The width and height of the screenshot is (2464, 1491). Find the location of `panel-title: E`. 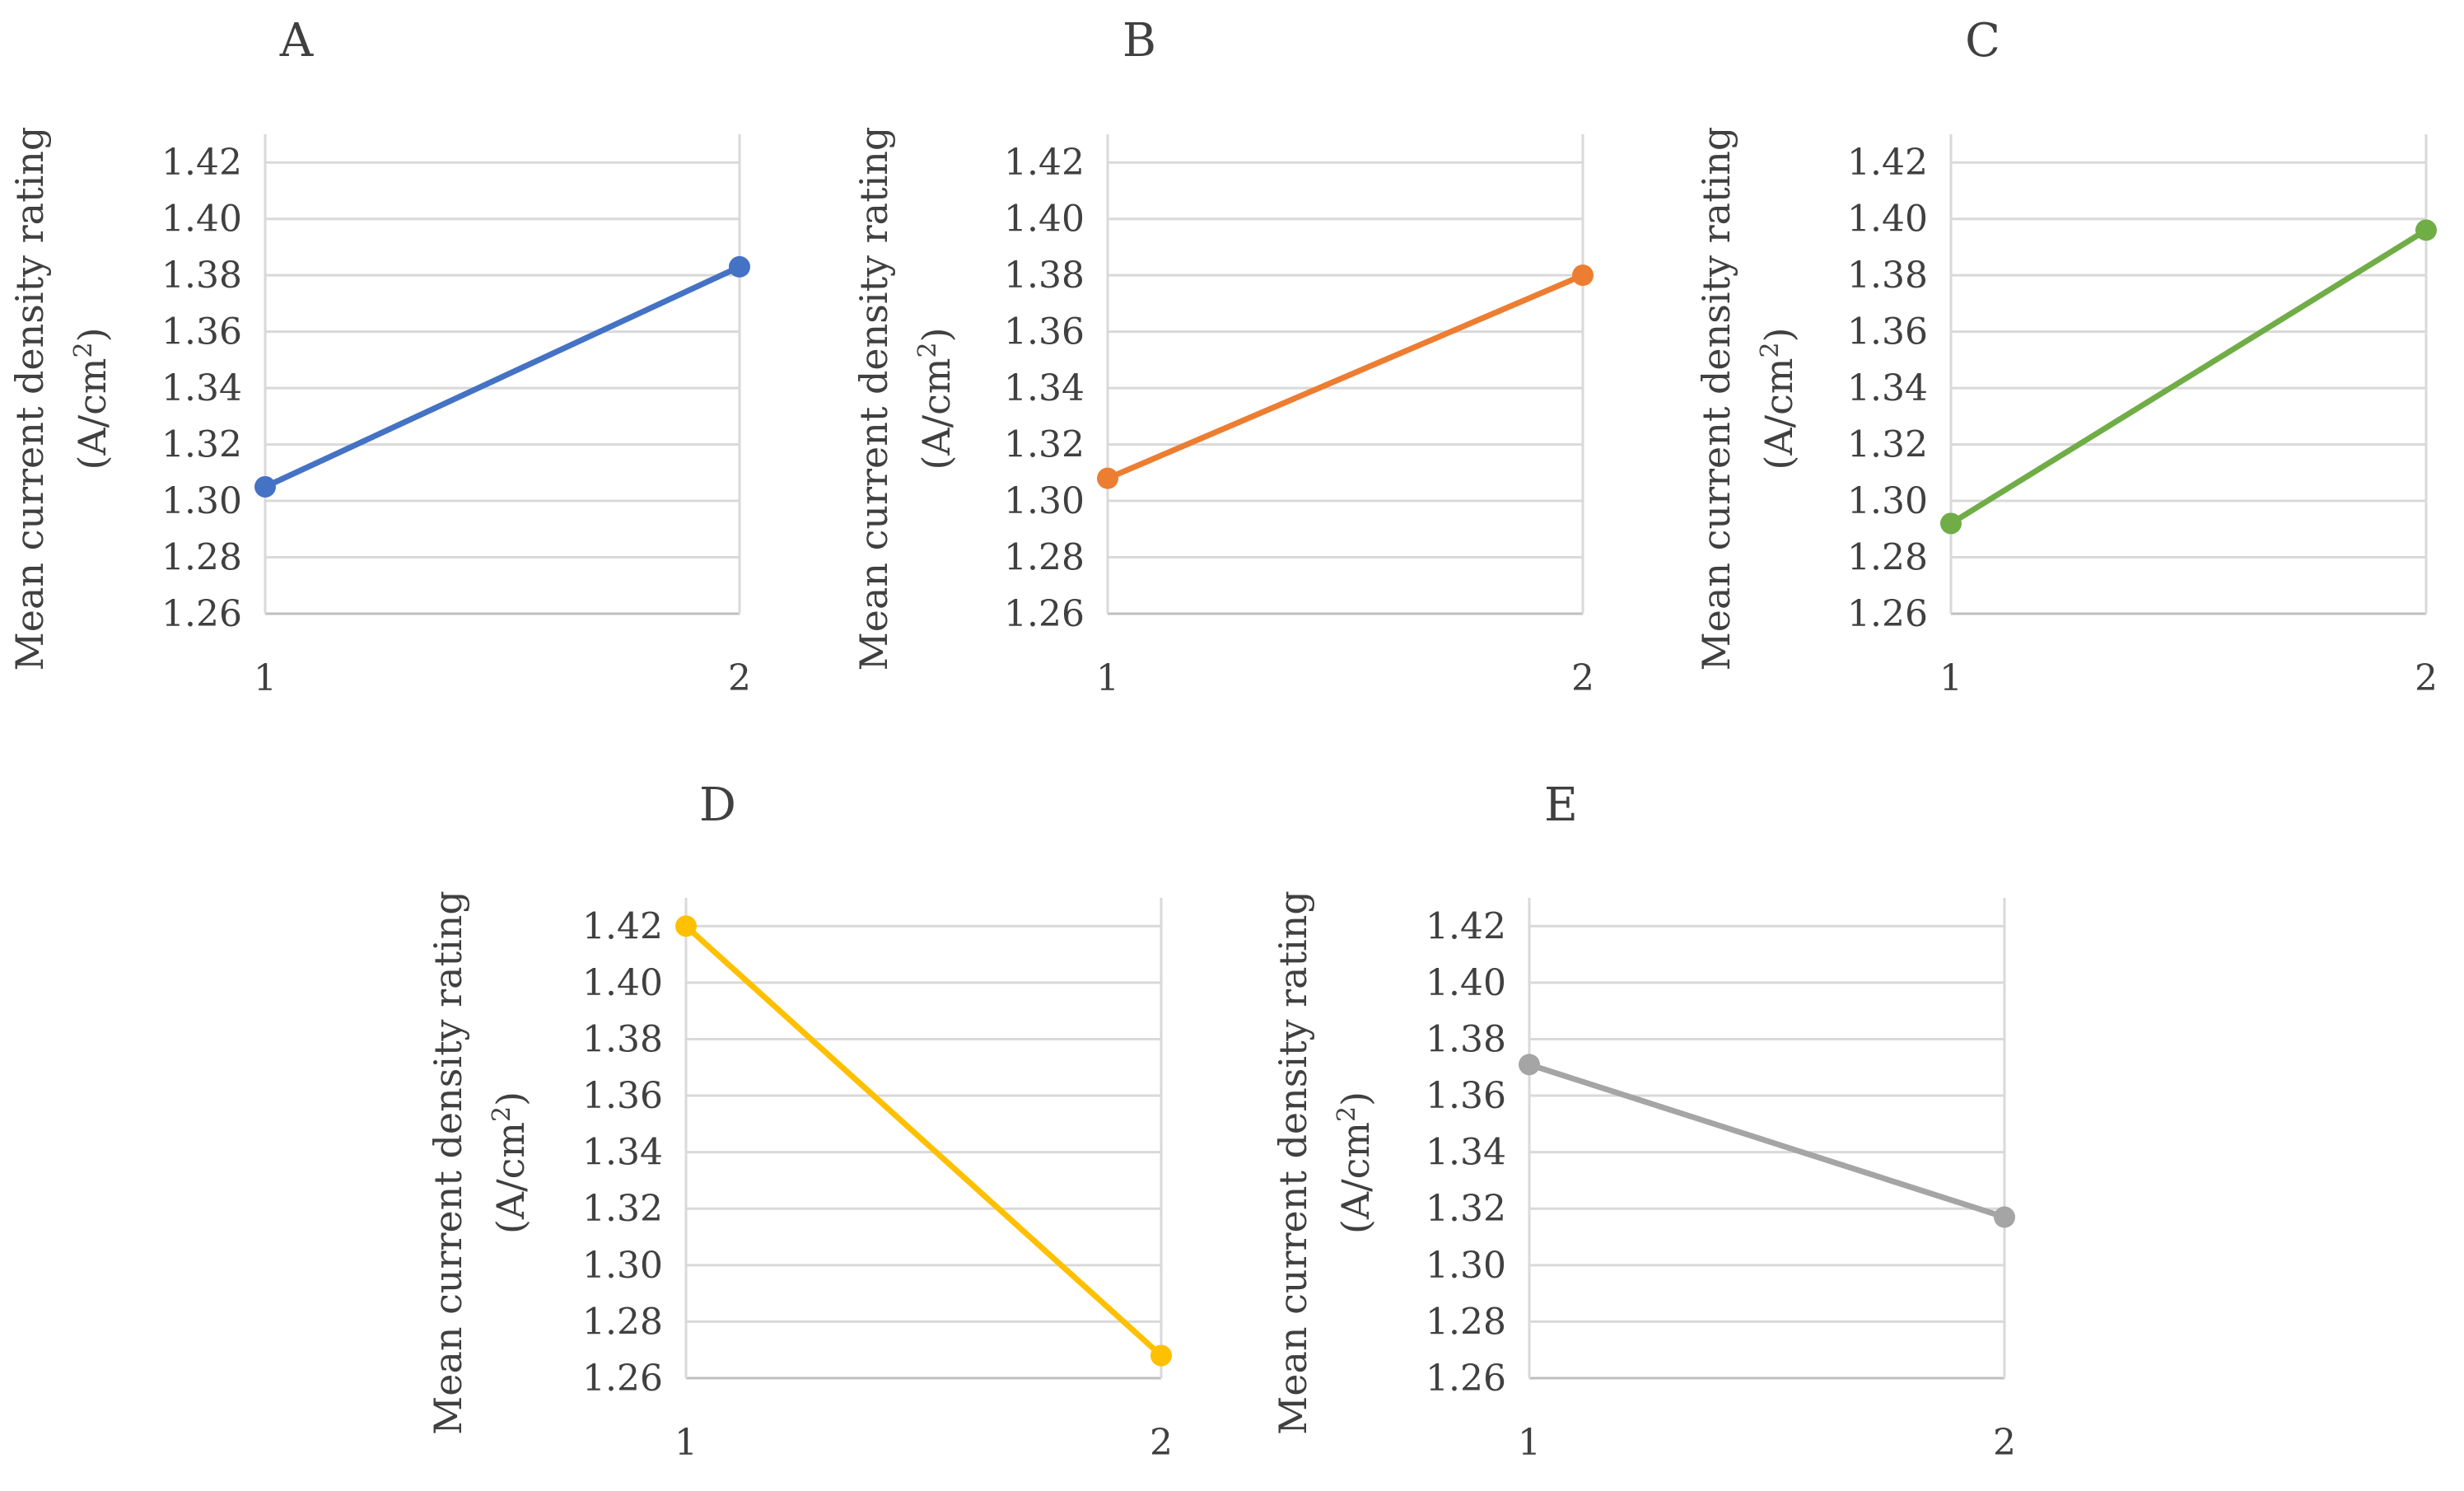

panel-title: E is located at coordinates (1561, 805).